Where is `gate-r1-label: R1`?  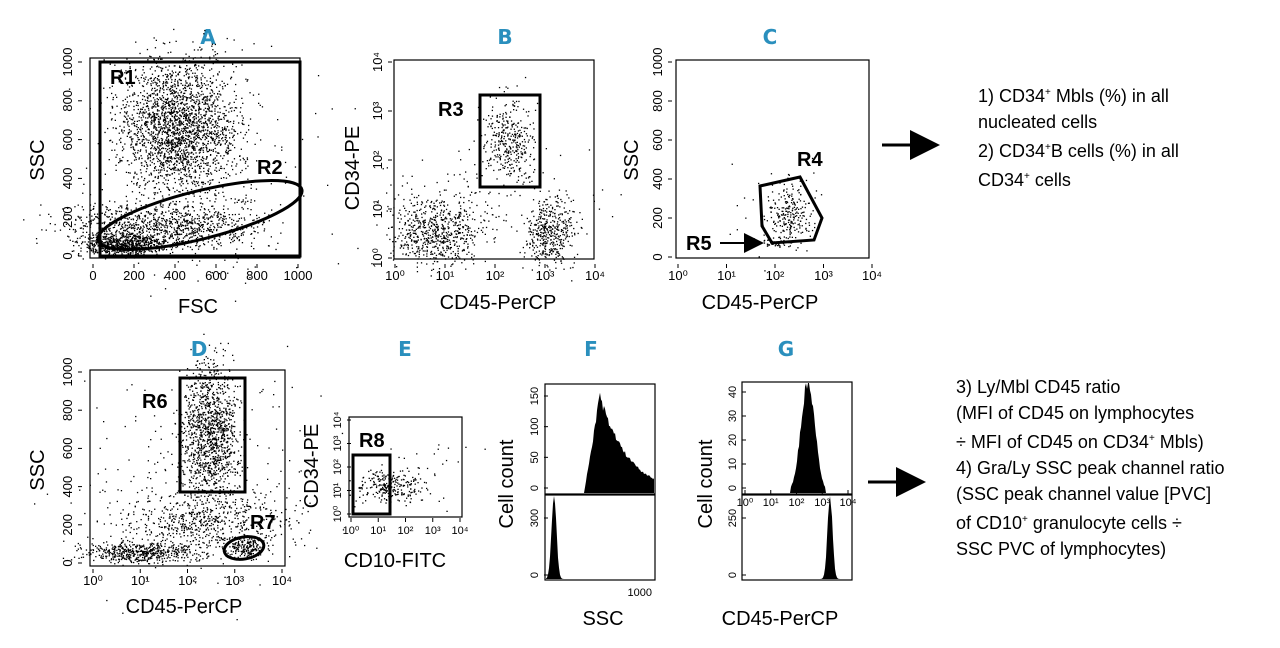
gate-r1-label: R1 is located at coordinates (123, 78).